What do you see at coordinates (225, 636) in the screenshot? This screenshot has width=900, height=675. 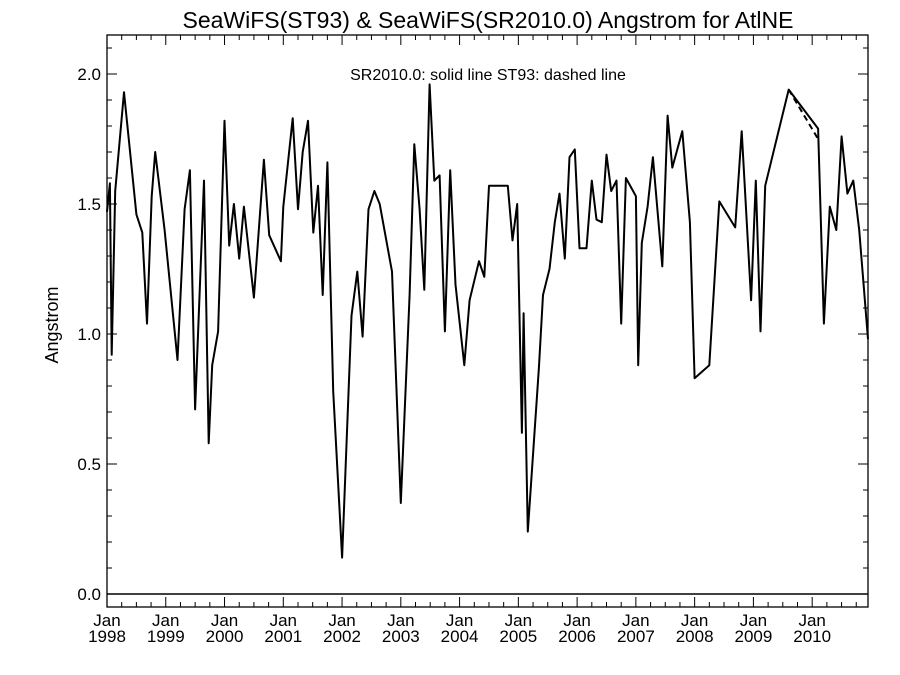 I see `x-tick-year-label: 2000` at bounding box center [225, 636].